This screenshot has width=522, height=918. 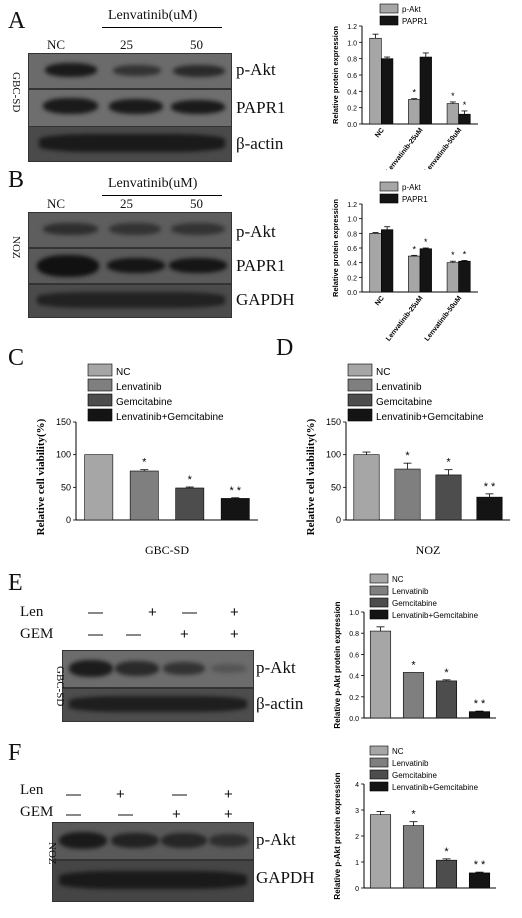 I want to click on len-sign-f-2: +, so click(x=120, y=794).